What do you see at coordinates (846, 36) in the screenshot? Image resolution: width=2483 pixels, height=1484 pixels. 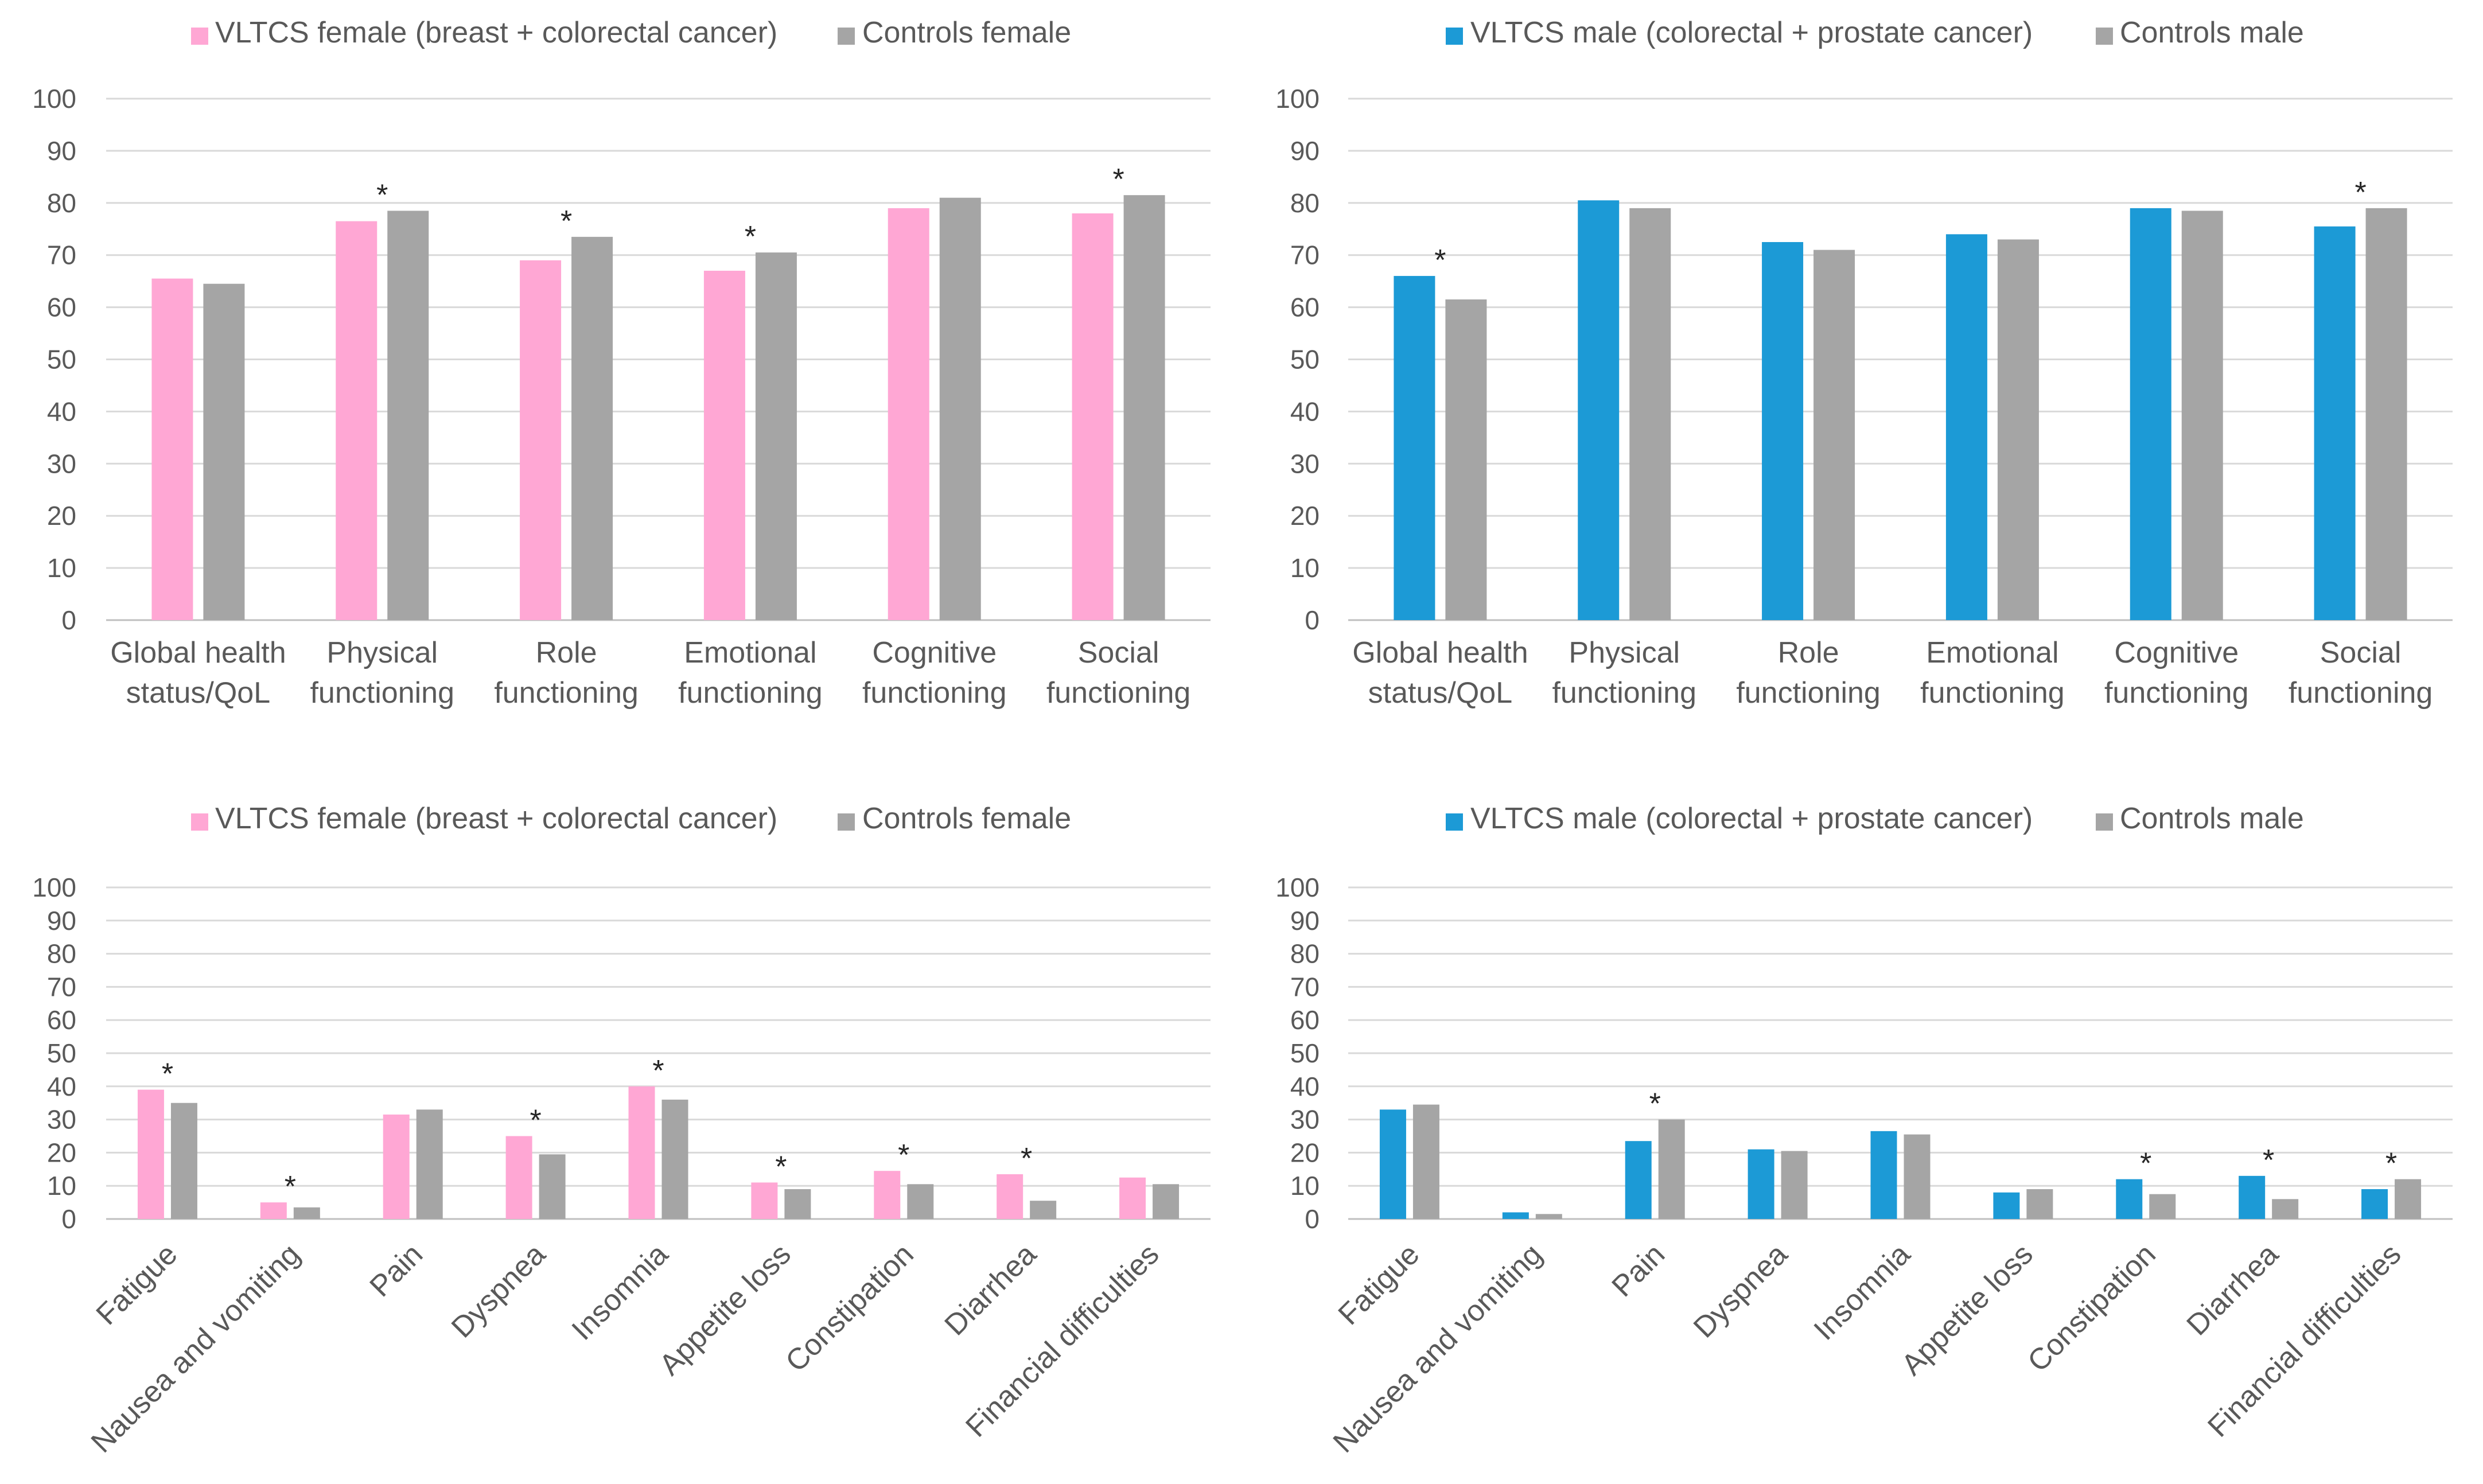 I see `legend-swatch-control` at bounding box center [846, 36].